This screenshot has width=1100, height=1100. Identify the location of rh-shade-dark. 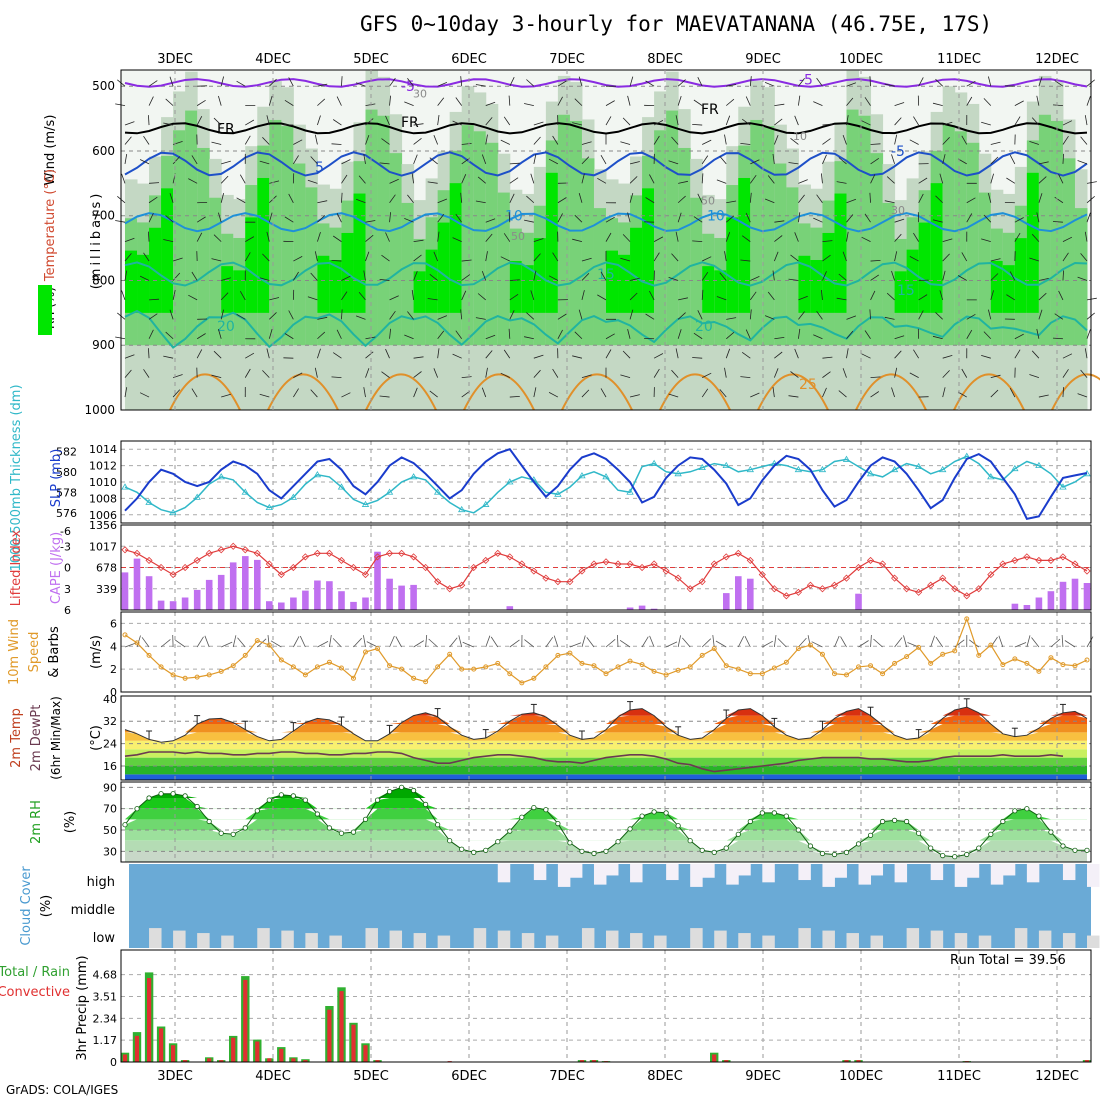
(528, 289).